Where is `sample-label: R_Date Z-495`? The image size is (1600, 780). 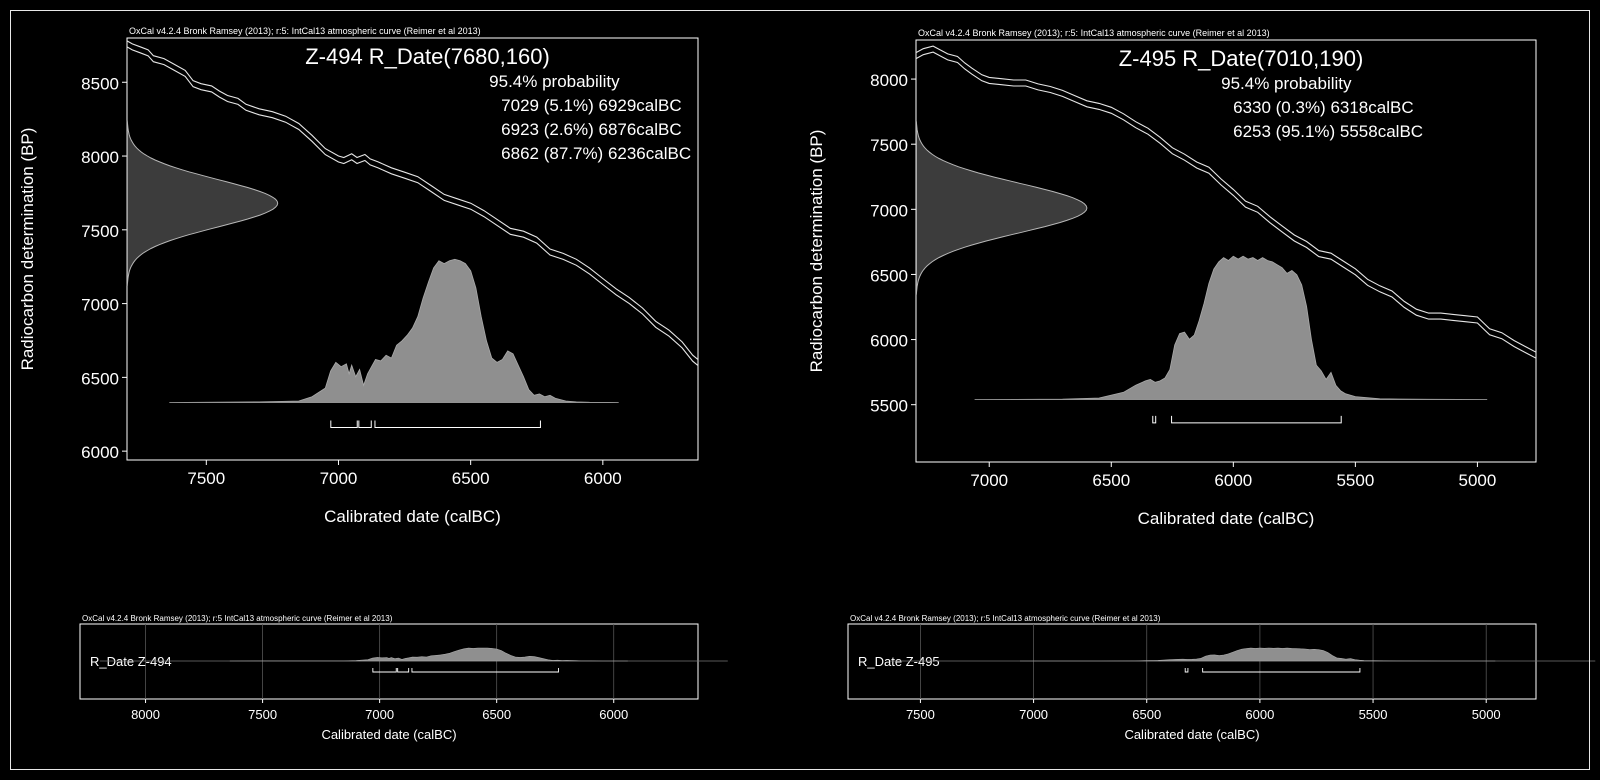
sample-label: R_Date Z-495 is located at coordinates (899, 661).